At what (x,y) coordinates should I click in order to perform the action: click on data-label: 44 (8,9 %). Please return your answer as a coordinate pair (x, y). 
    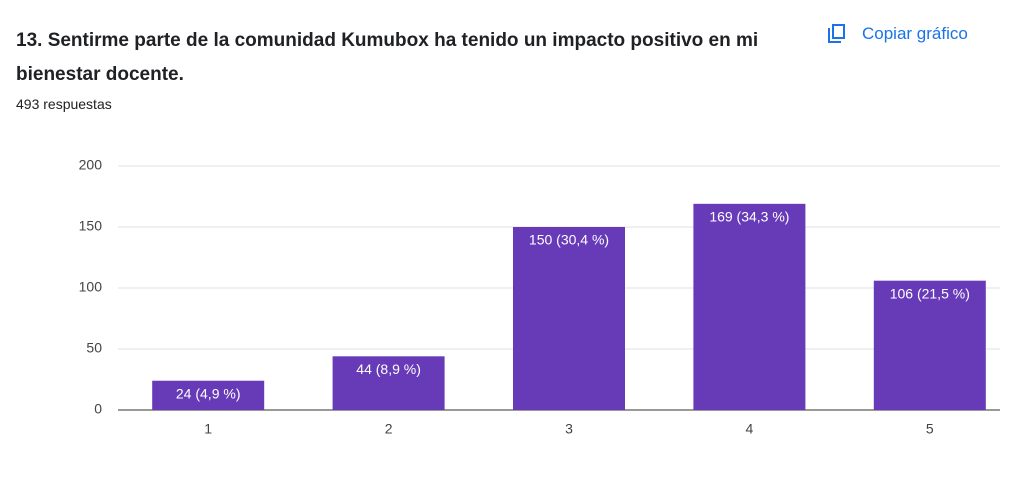
    Looking at the image, I should click on (388, 369).